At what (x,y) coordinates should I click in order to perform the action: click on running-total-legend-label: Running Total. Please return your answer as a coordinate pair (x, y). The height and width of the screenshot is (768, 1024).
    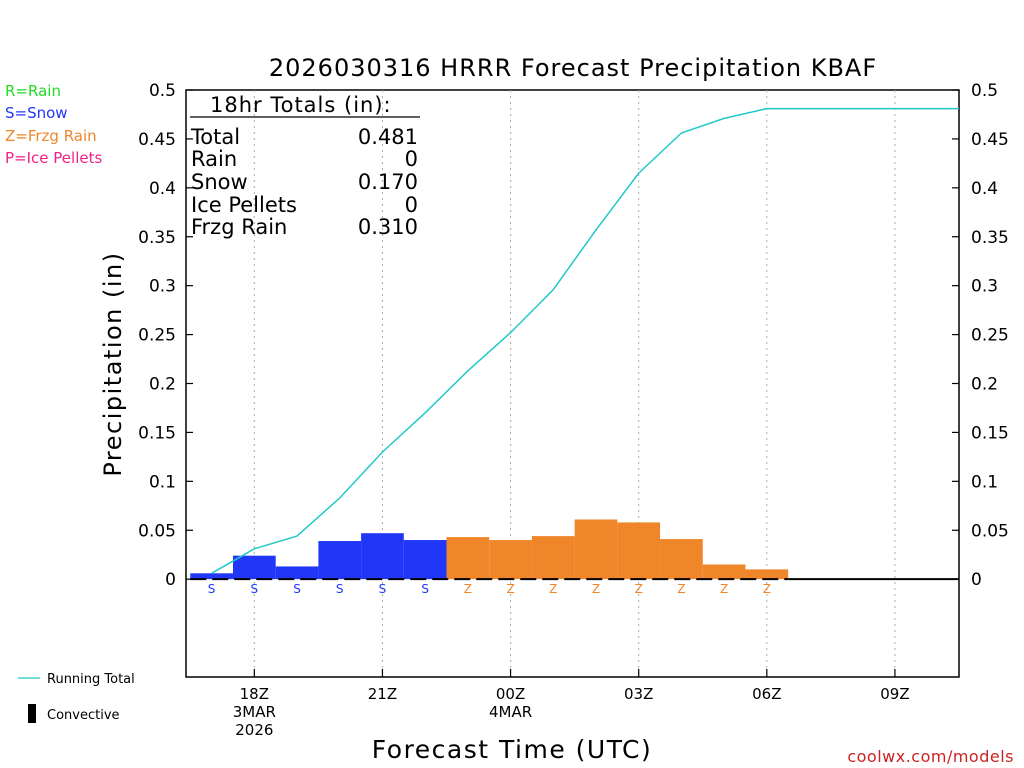
    Looking at the image, I should click on (91, 679).